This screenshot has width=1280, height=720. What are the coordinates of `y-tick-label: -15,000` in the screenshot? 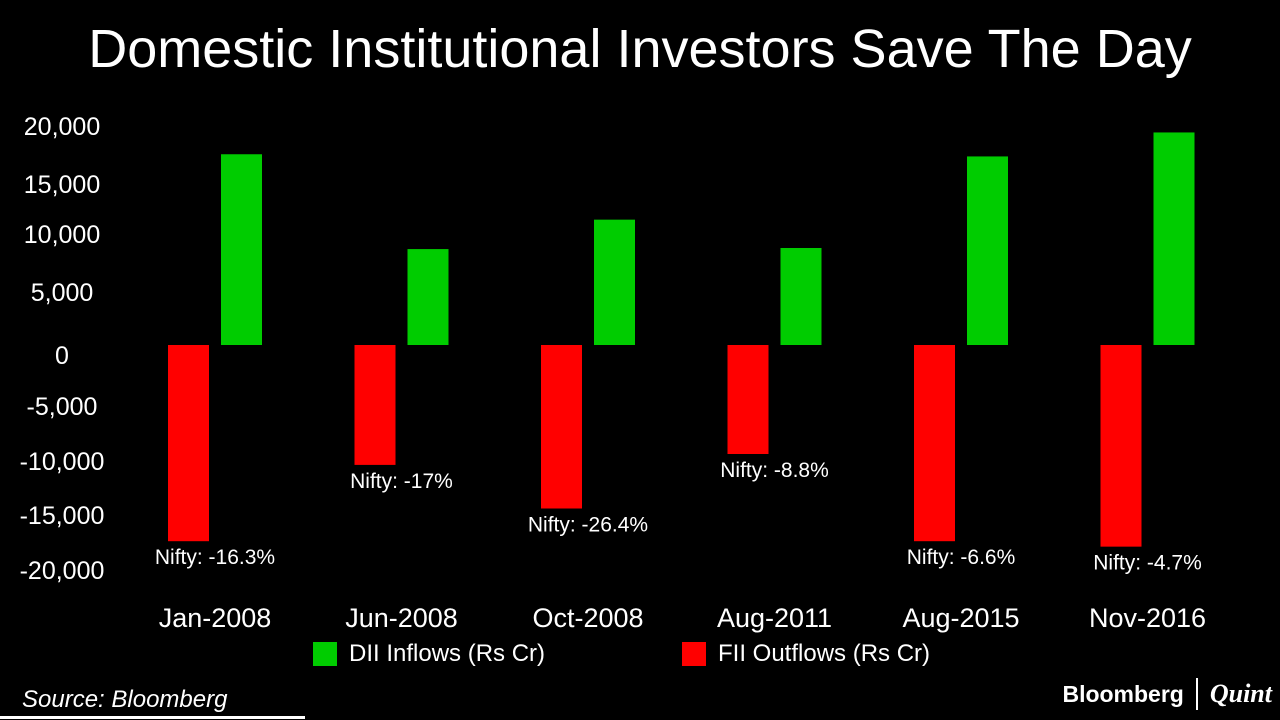 It's located at (62, 516).